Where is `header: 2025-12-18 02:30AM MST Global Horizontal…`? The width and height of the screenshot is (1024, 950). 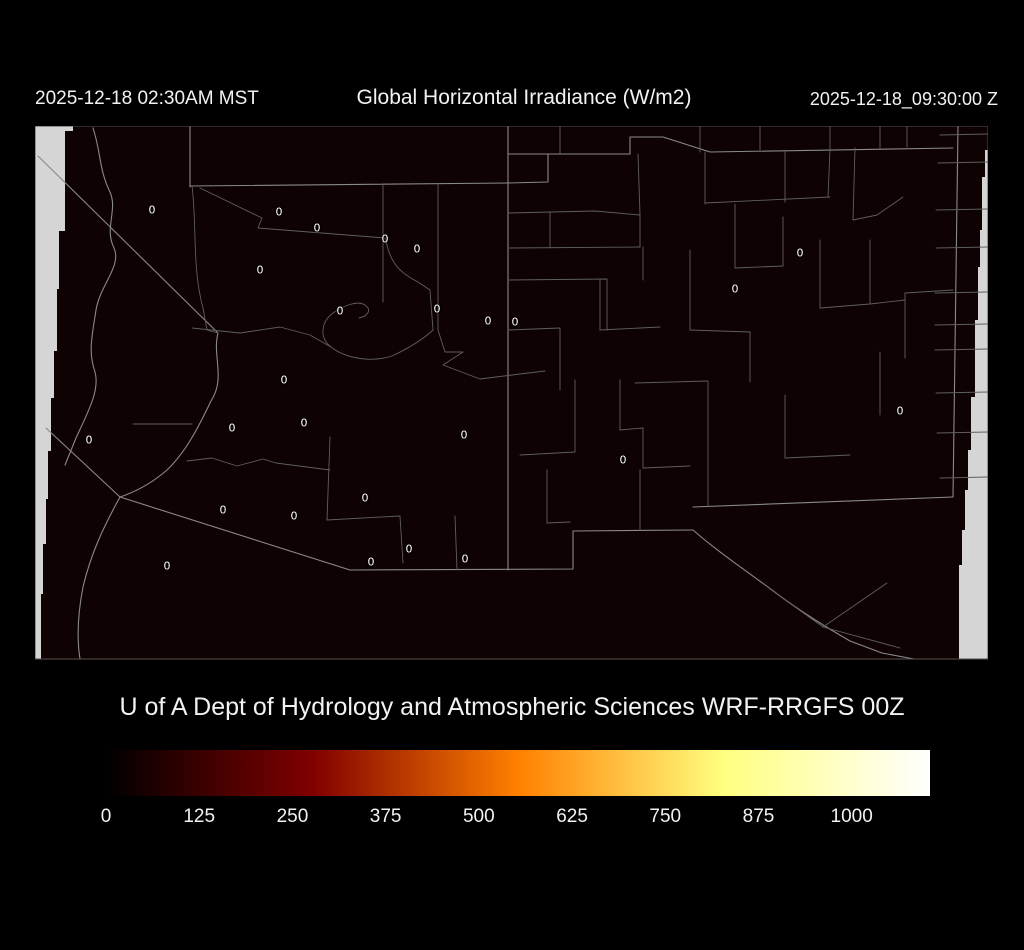
header: 2025-12-18 02:30AM MST Global Horizontal… is located at coordinates (512, 100).